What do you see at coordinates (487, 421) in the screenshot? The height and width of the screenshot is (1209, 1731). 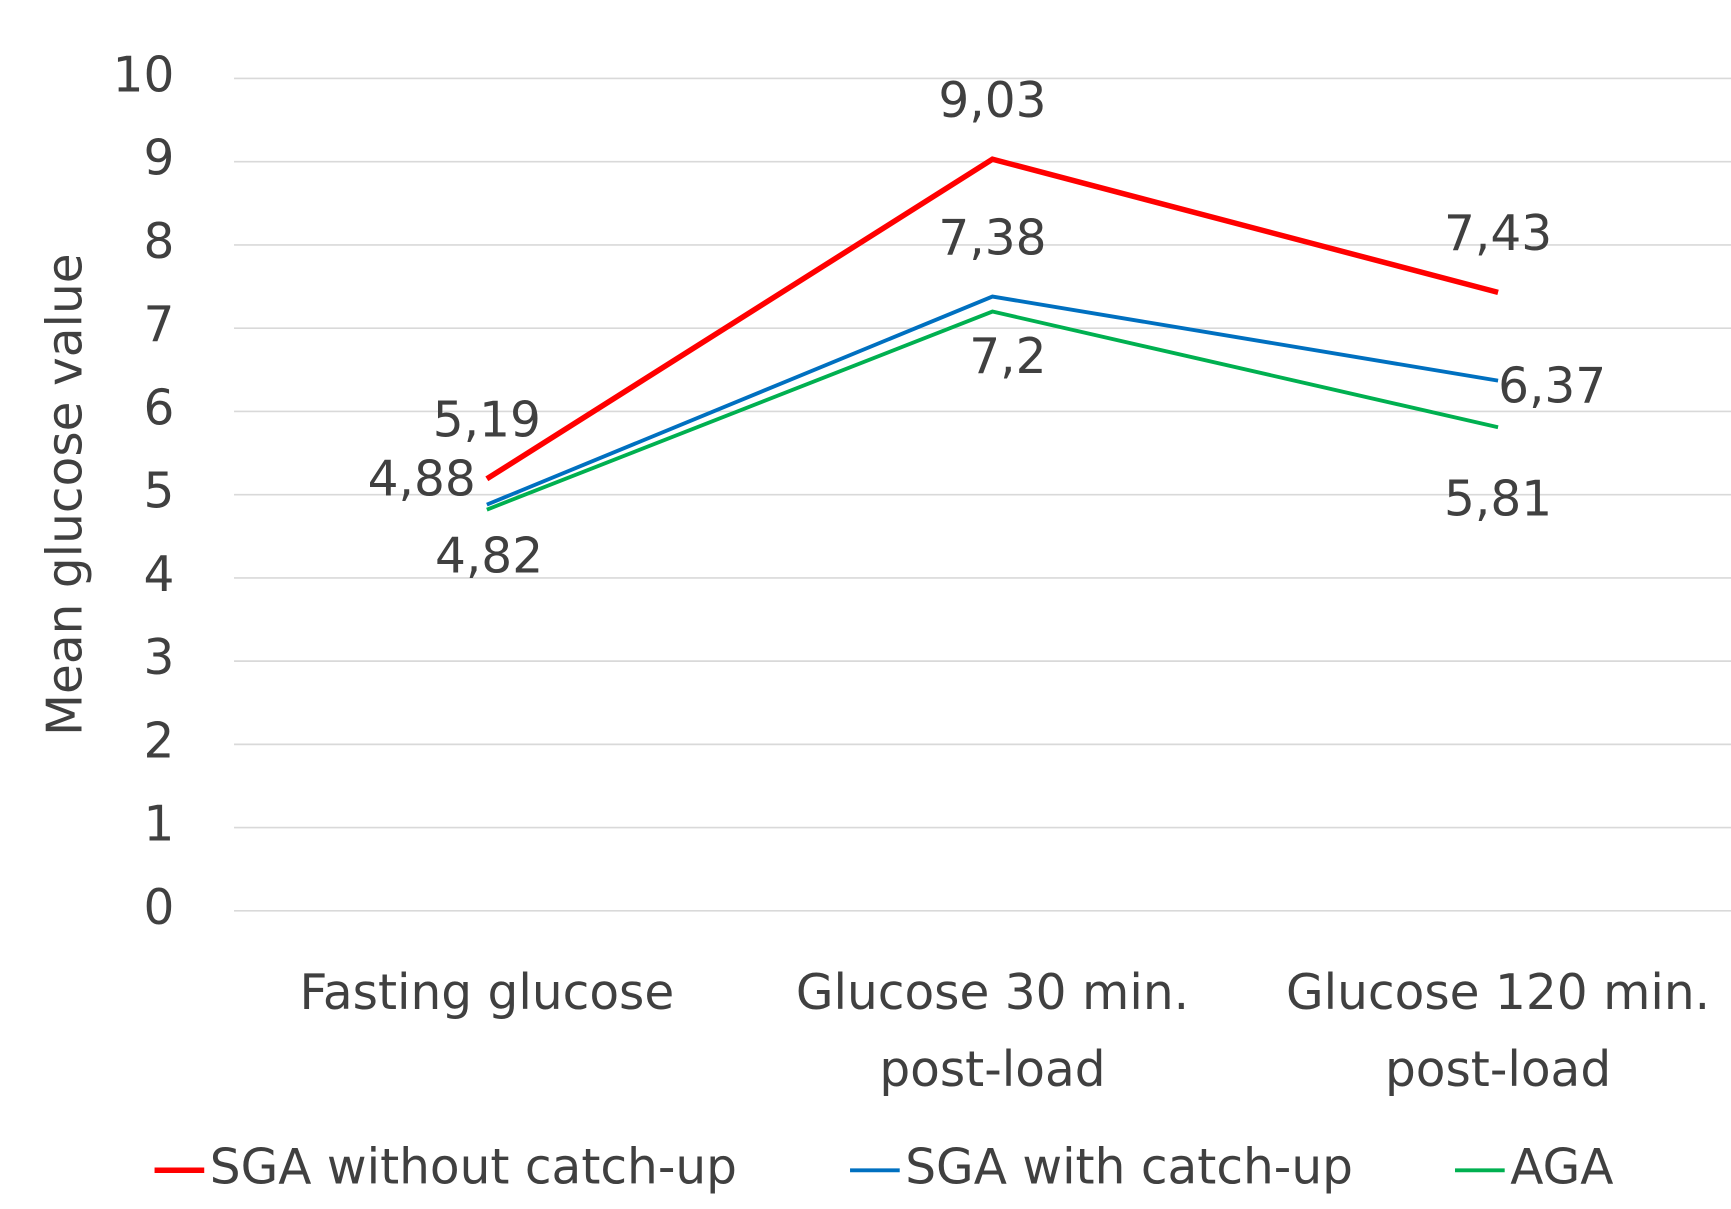 I see `data-label: 5,19` at bounding box center [487, 421].